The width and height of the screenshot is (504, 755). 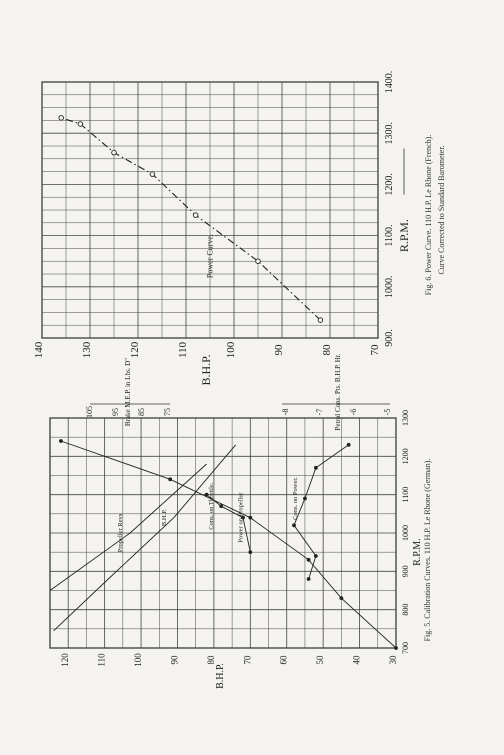 What do you see at coordinates (393, 660) in the screenshot?
I see `fig5-bhp-tick-label: 30` at bounding box center [393, 660].